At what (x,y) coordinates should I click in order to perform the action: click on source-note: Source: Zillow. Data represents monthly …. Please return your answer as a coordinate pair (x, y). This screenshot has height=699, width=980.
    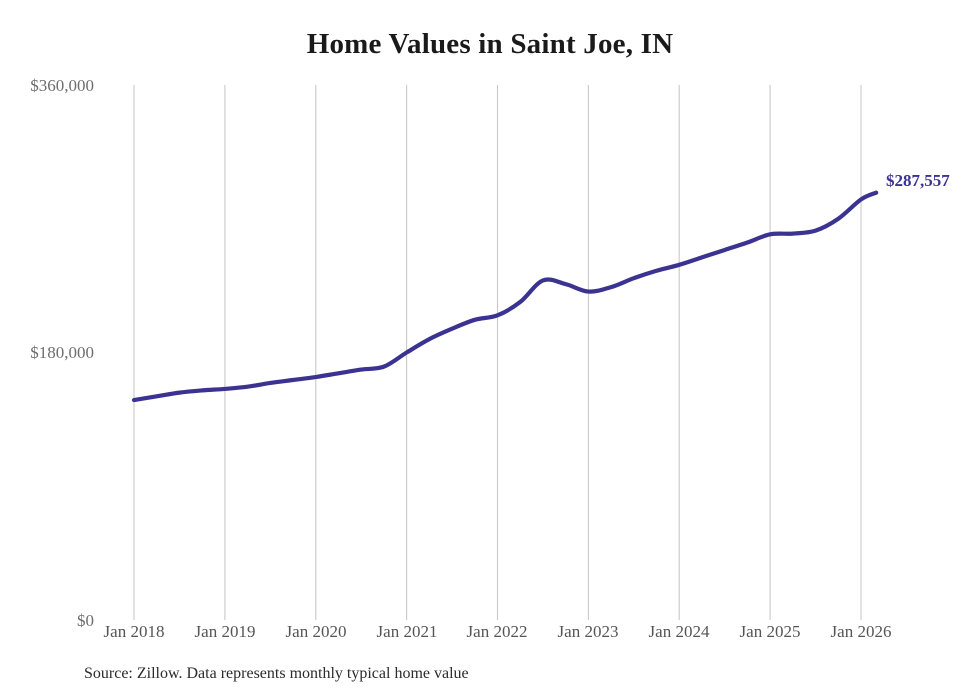
    Looking at the image, I should click on (276, 673).